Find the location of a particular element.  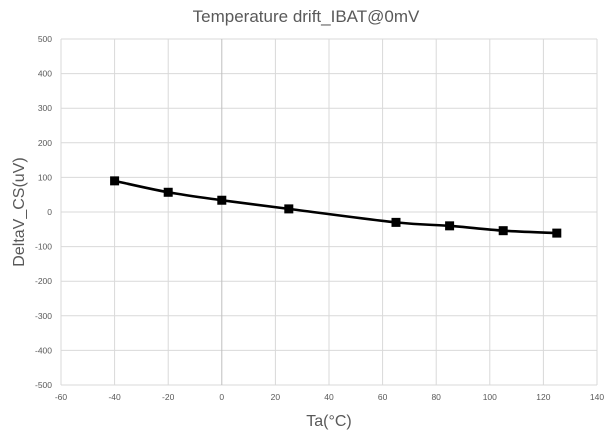

x-tick-label: 40 is located at coordinates (329, 397).